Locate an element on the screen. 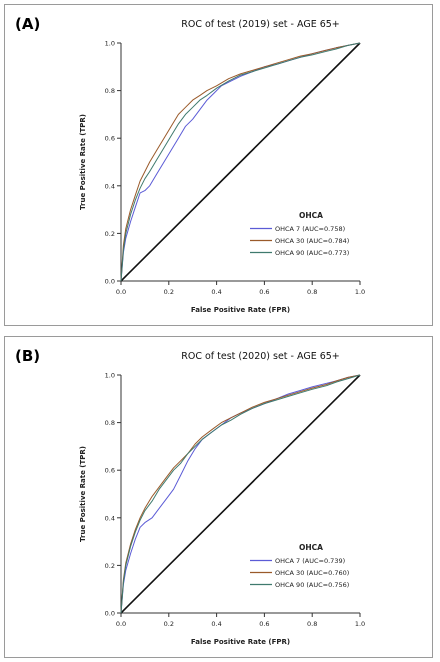 Image resolution: width=440 pixels, height=662 pixels. legend-entry: OHCA 30 (AUC=0.784) is located at coordinates (312, 241).